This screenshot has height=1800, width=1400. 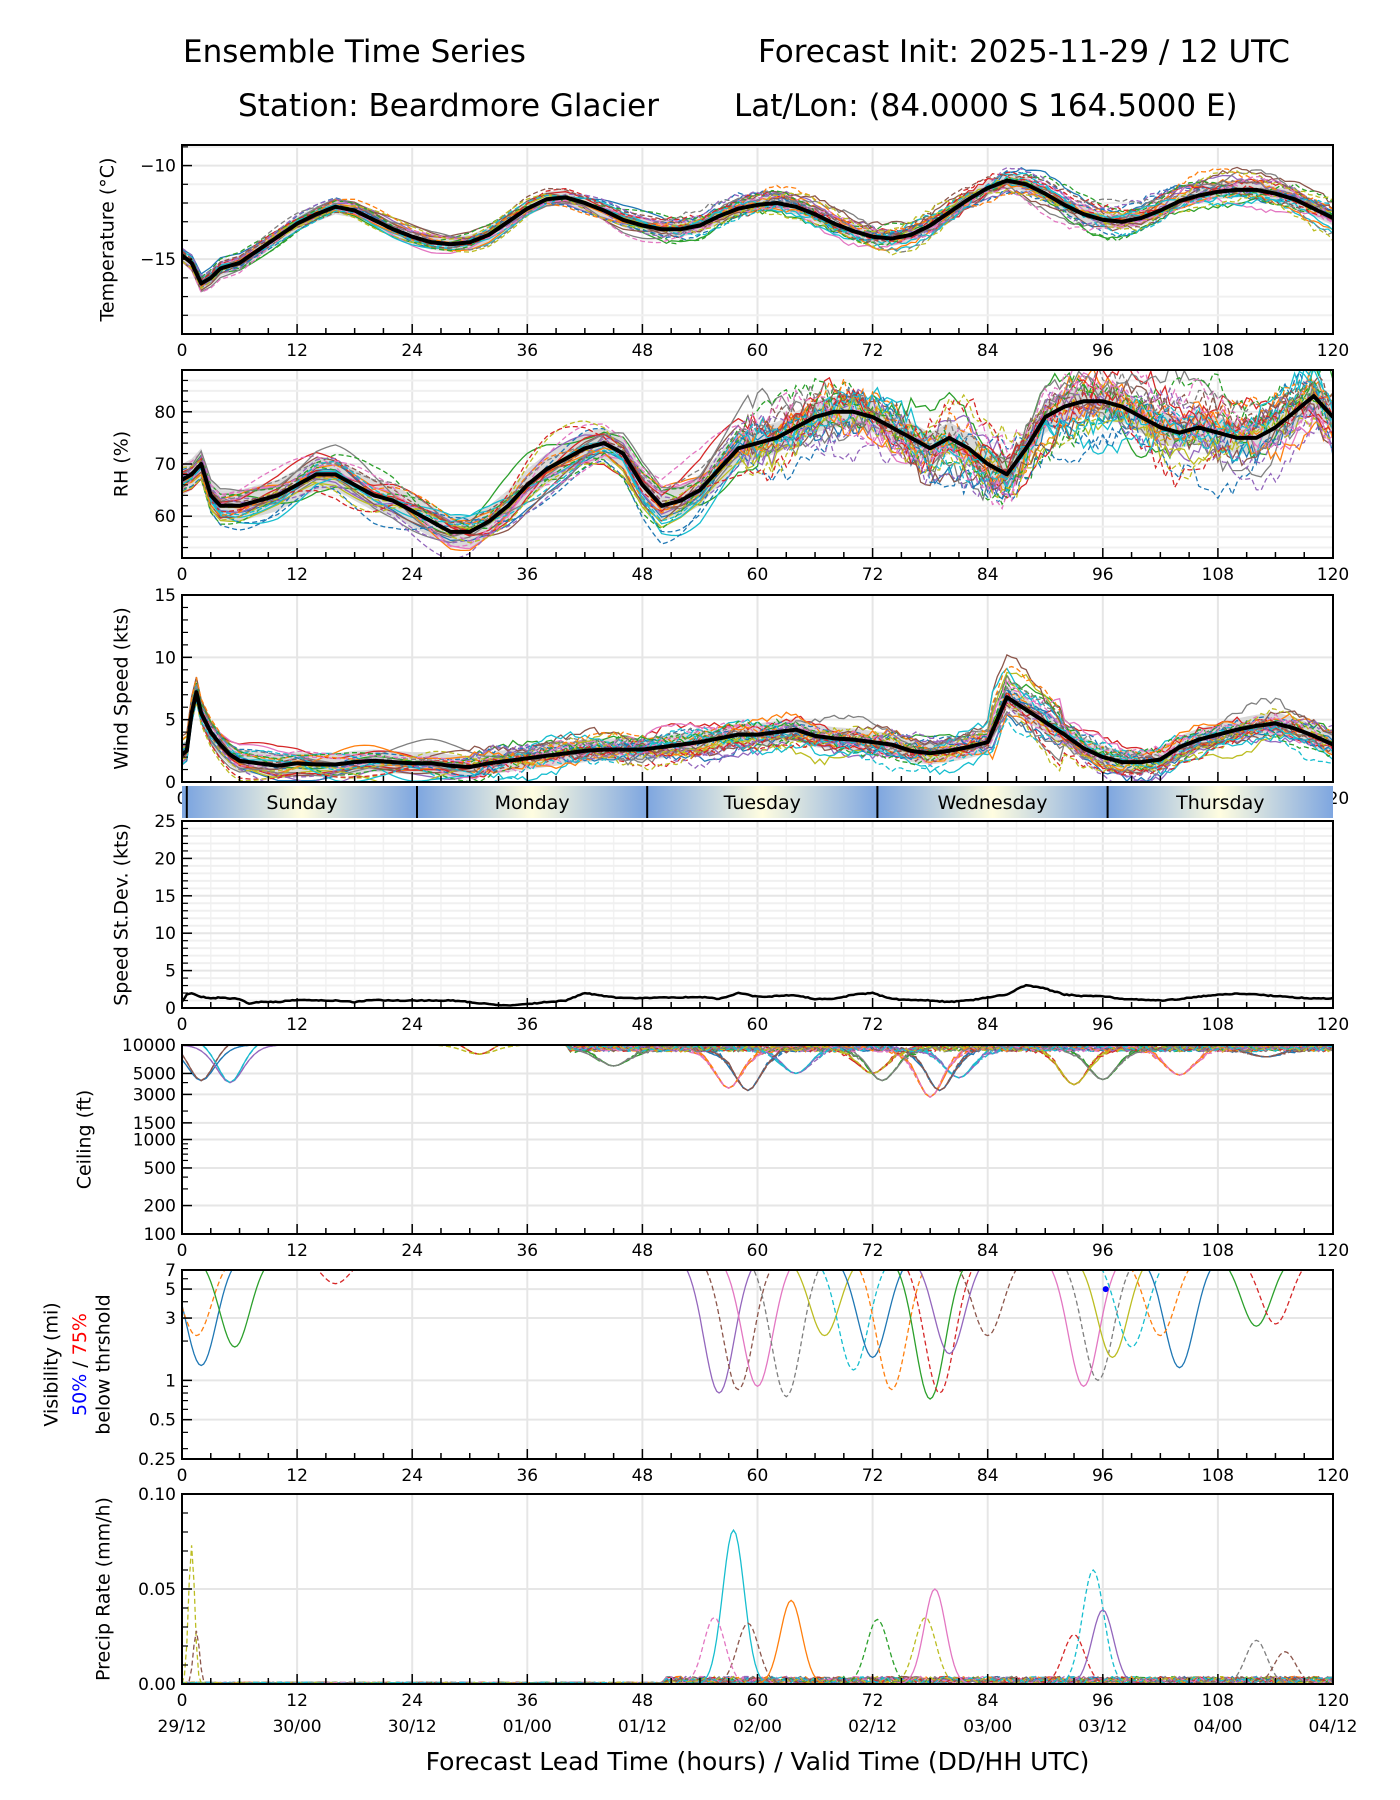 I want to click on y-tick-label: 0, so click(x=170, y=1009).